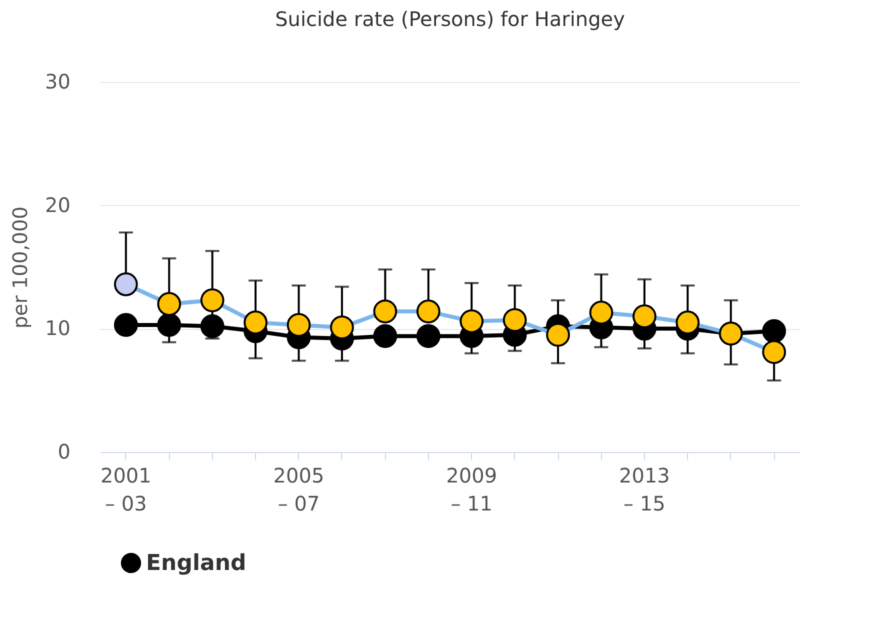  What do you see at coordinates (57, 82) in the screenshot?
I see `y-tick-label: 30` at bounding box center [57, 82].